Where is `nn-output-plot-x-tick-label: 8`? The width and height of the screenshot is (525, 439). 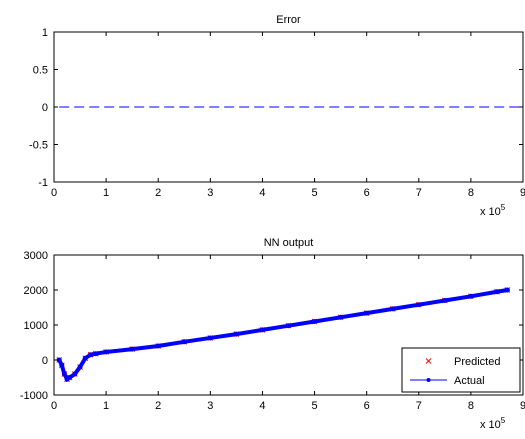 nn-output-plot-x-tick-label: 8 is located at coordinates (471, 406).